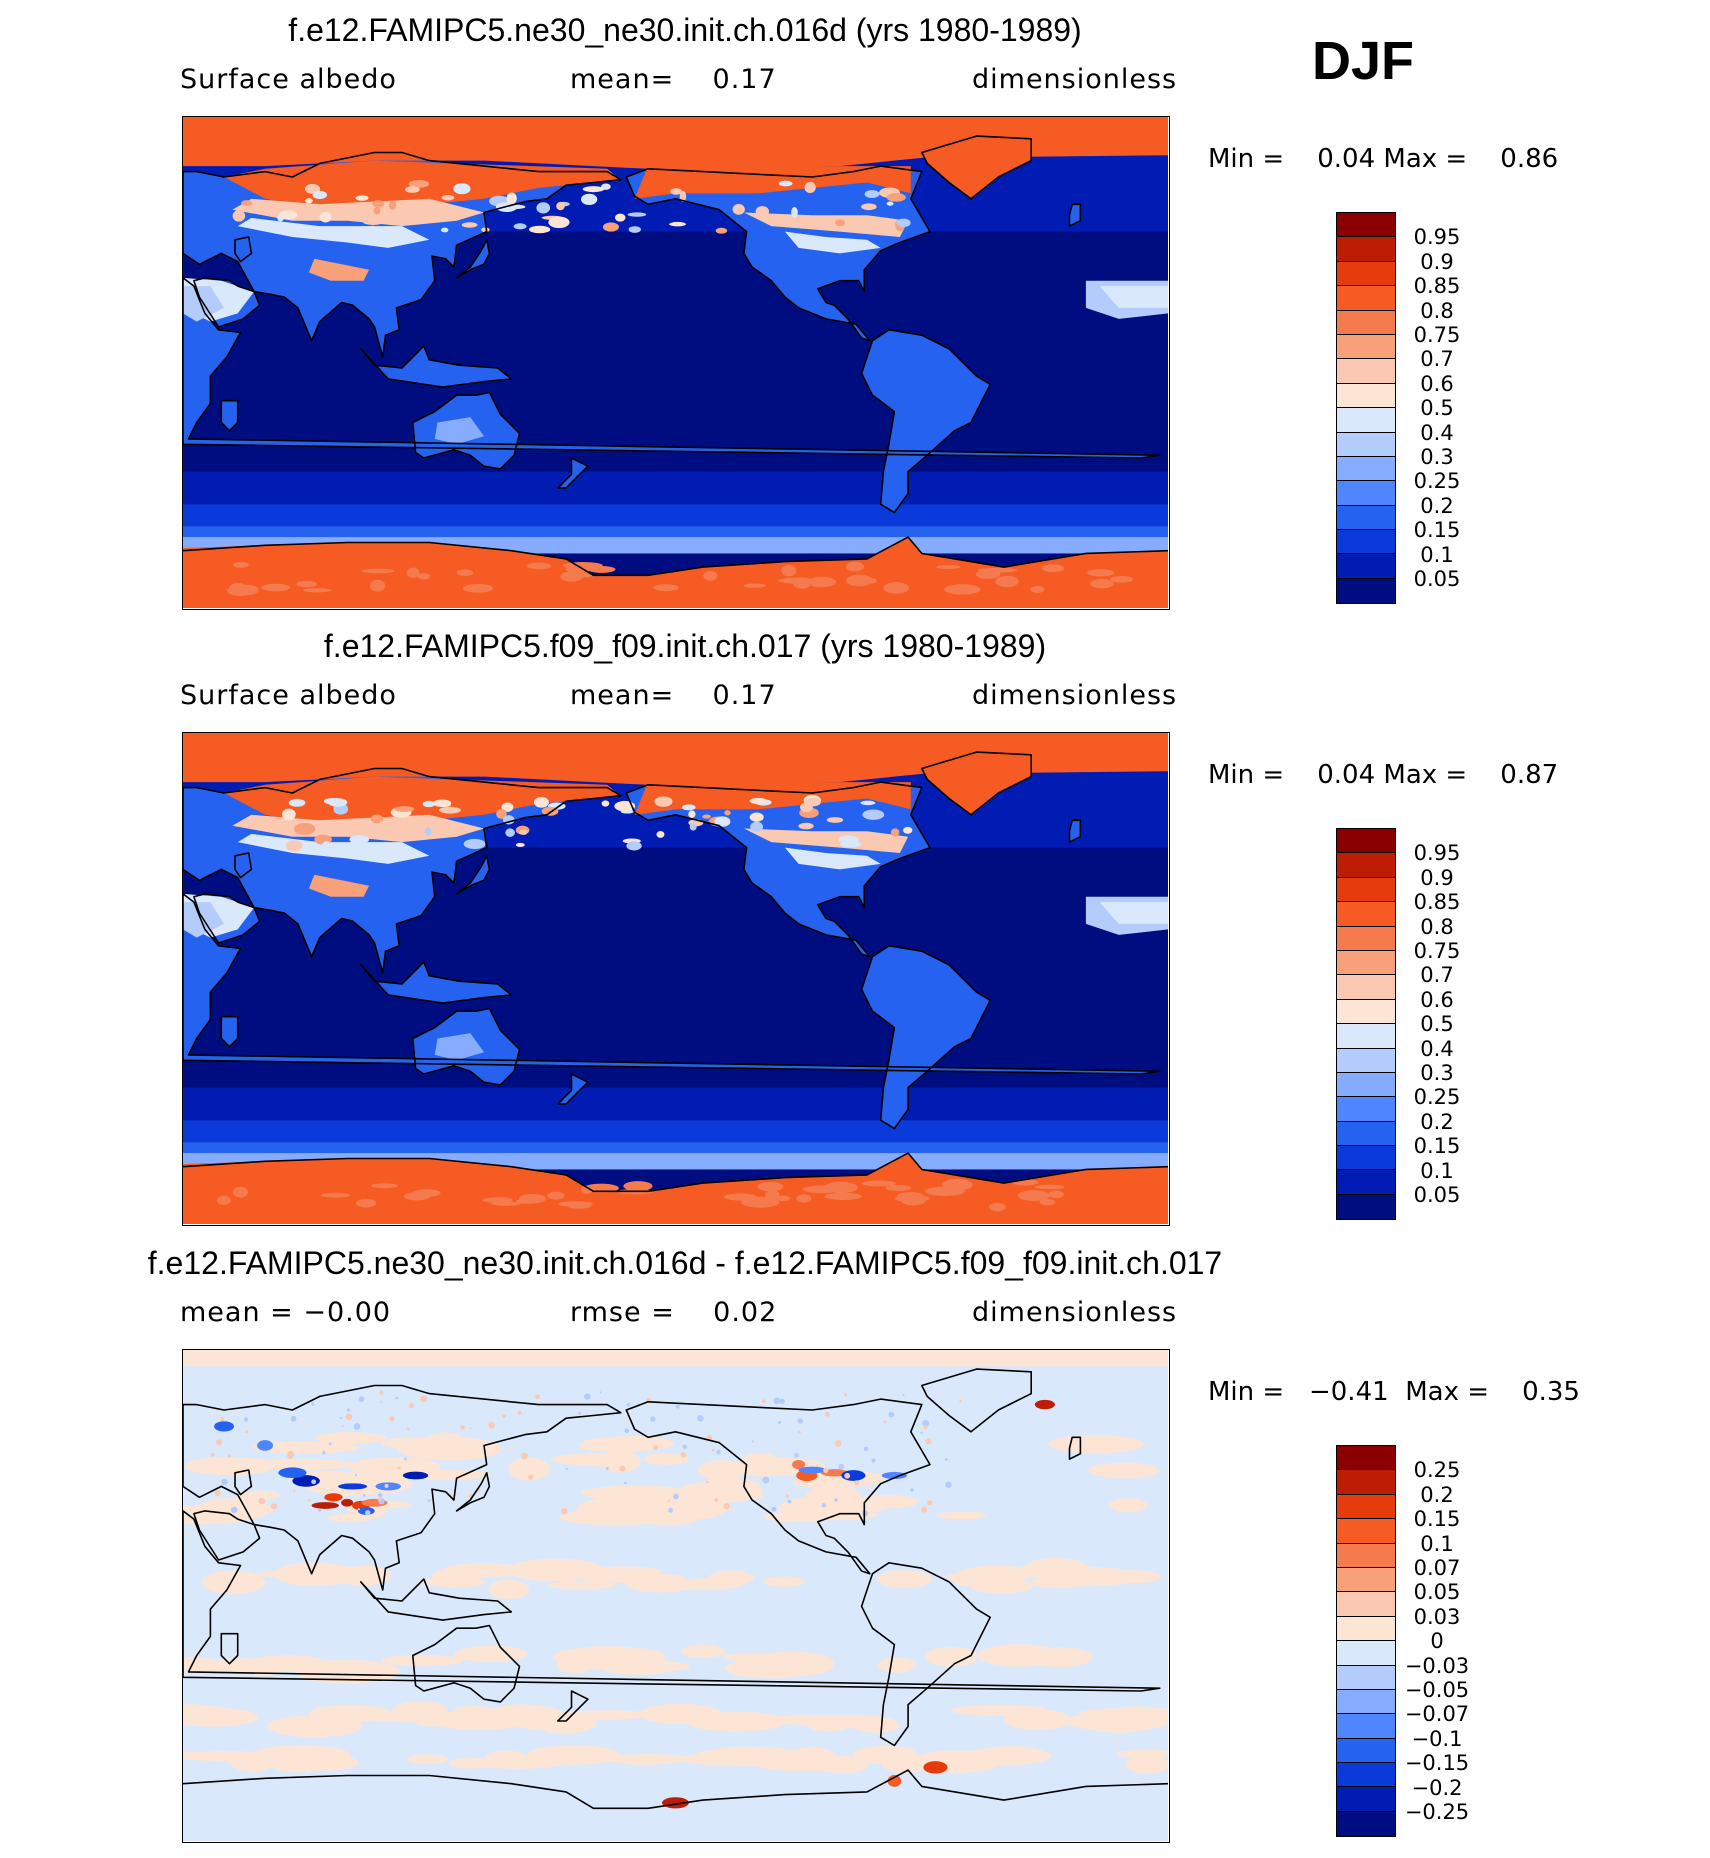  Describe the element at coordinates (572, 1706) in the screenshot. I see `coastline-nz` at that location.